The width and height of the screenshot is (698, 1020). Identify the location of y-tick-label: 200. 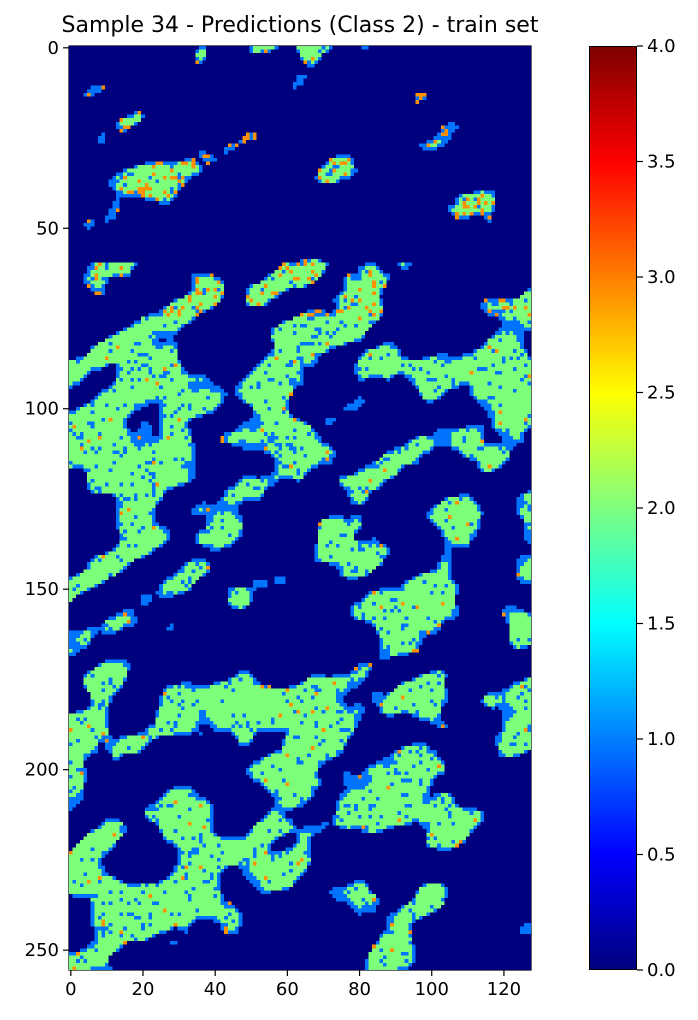
(42, 770).